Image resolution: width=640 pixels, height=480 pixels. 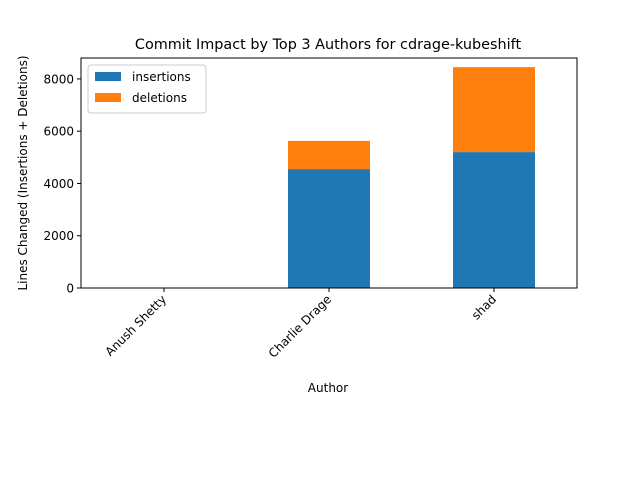 I want to click on y-tick-label: 2000, so click(x=58, y=236).